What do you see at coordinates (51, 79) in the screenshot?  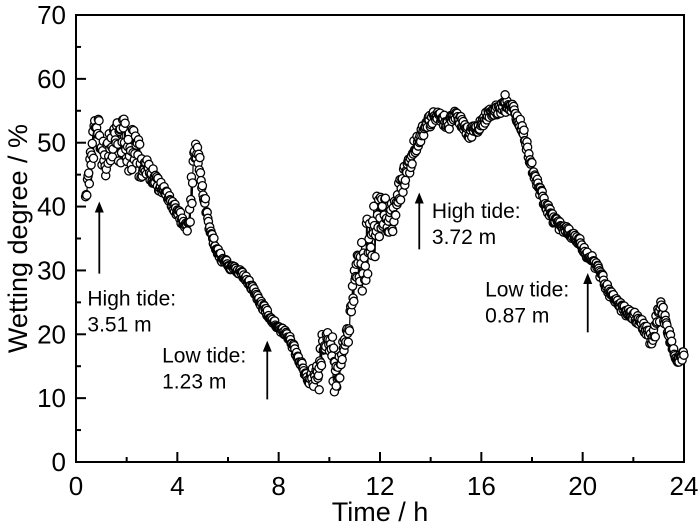 I see `y-tick-label: 60` at bounding box center [51, 79].